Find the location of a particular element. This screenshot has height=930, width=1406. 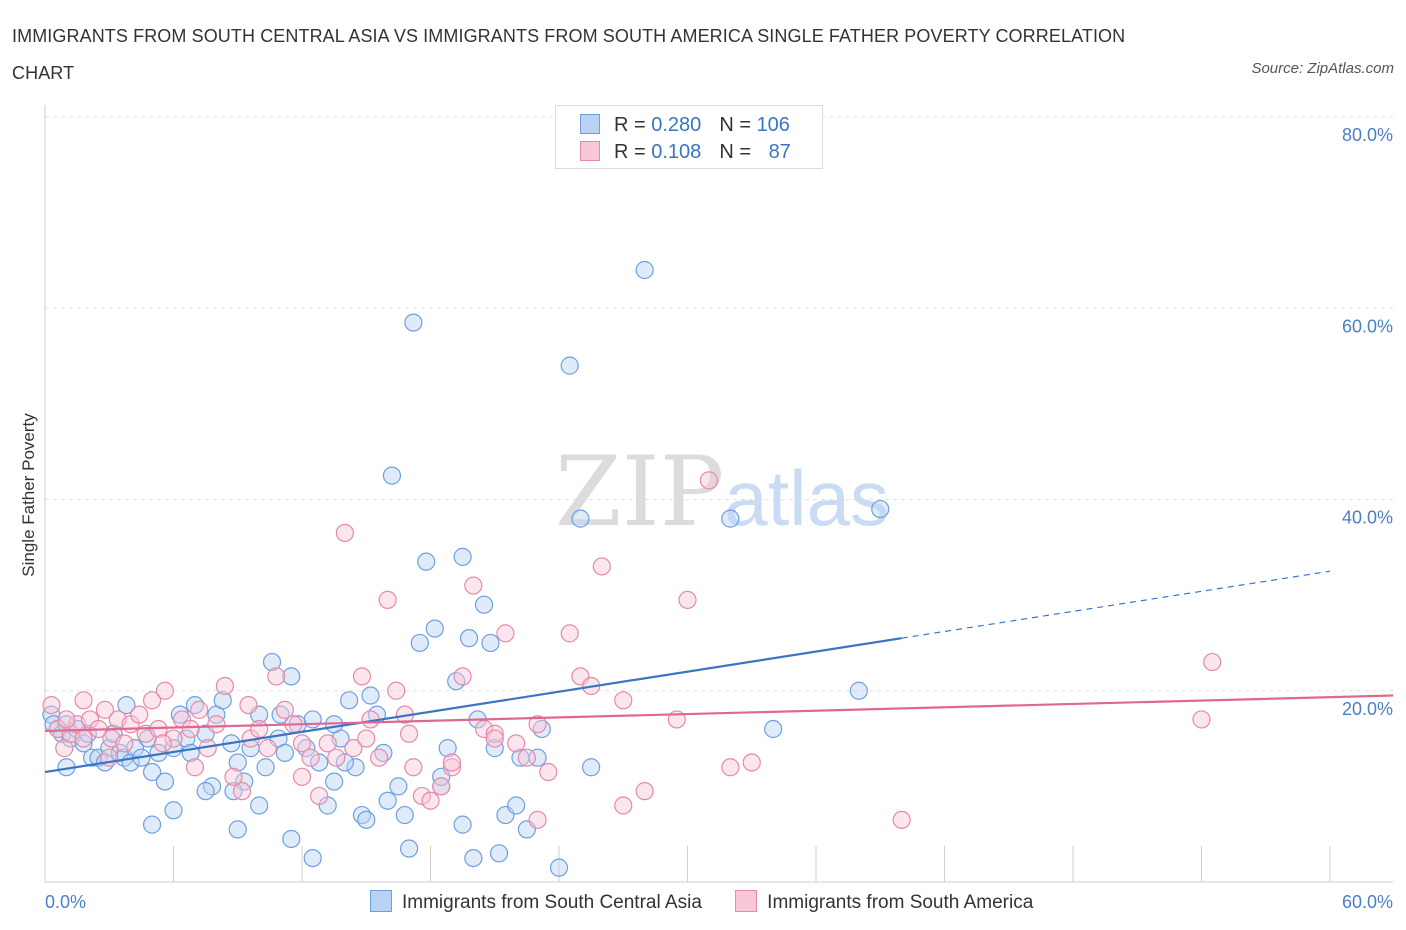

legend-swatch-blue is located at coordinates (381, 901).